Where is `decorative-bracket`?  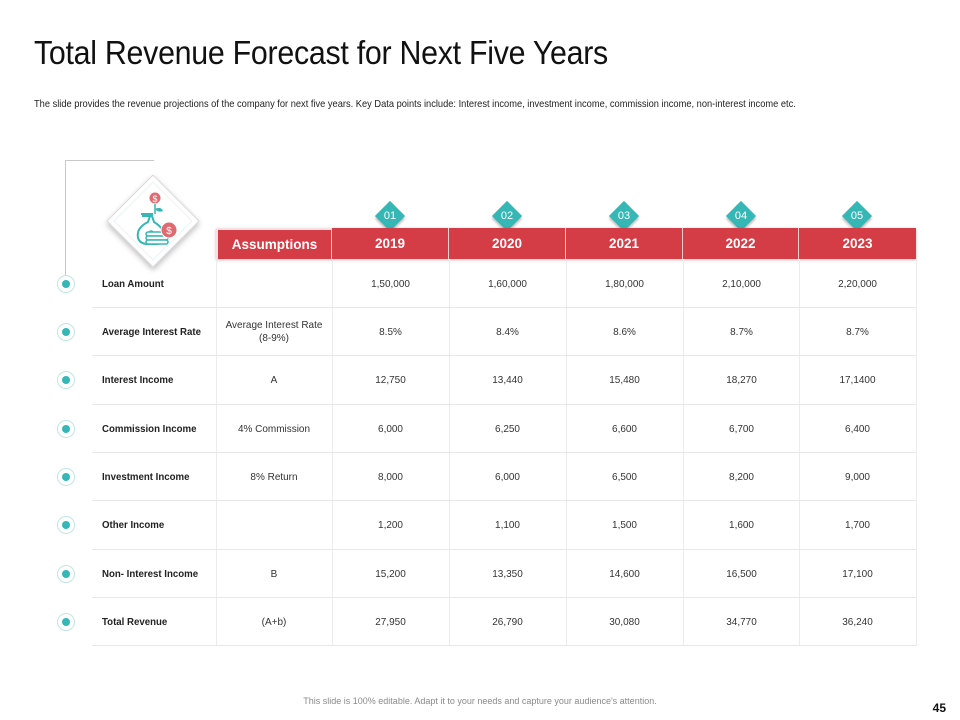 decorative-bracket is located at coordinates (109, 220).